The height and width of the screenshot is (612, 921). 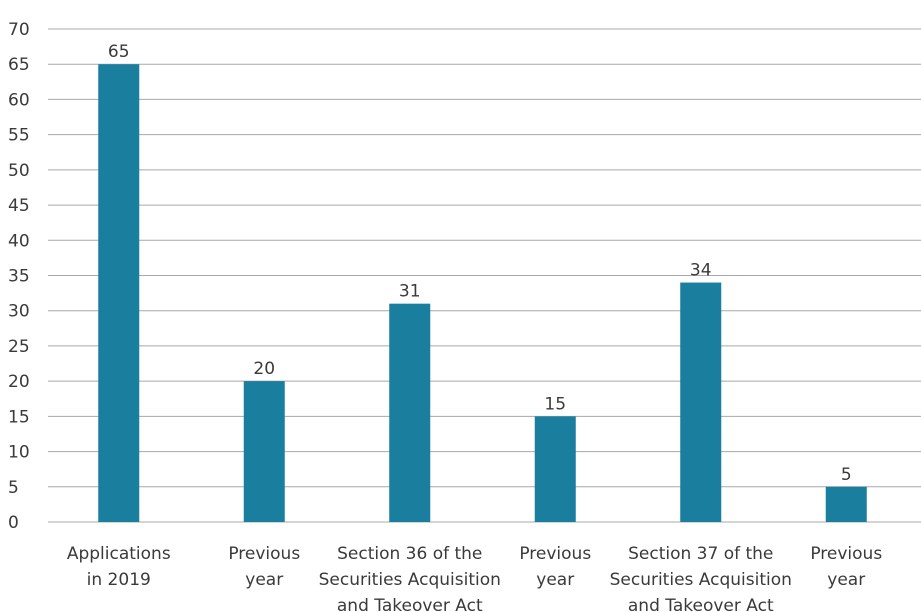 I want to click on y-tick-label: 35, so click(x=19, y=277).